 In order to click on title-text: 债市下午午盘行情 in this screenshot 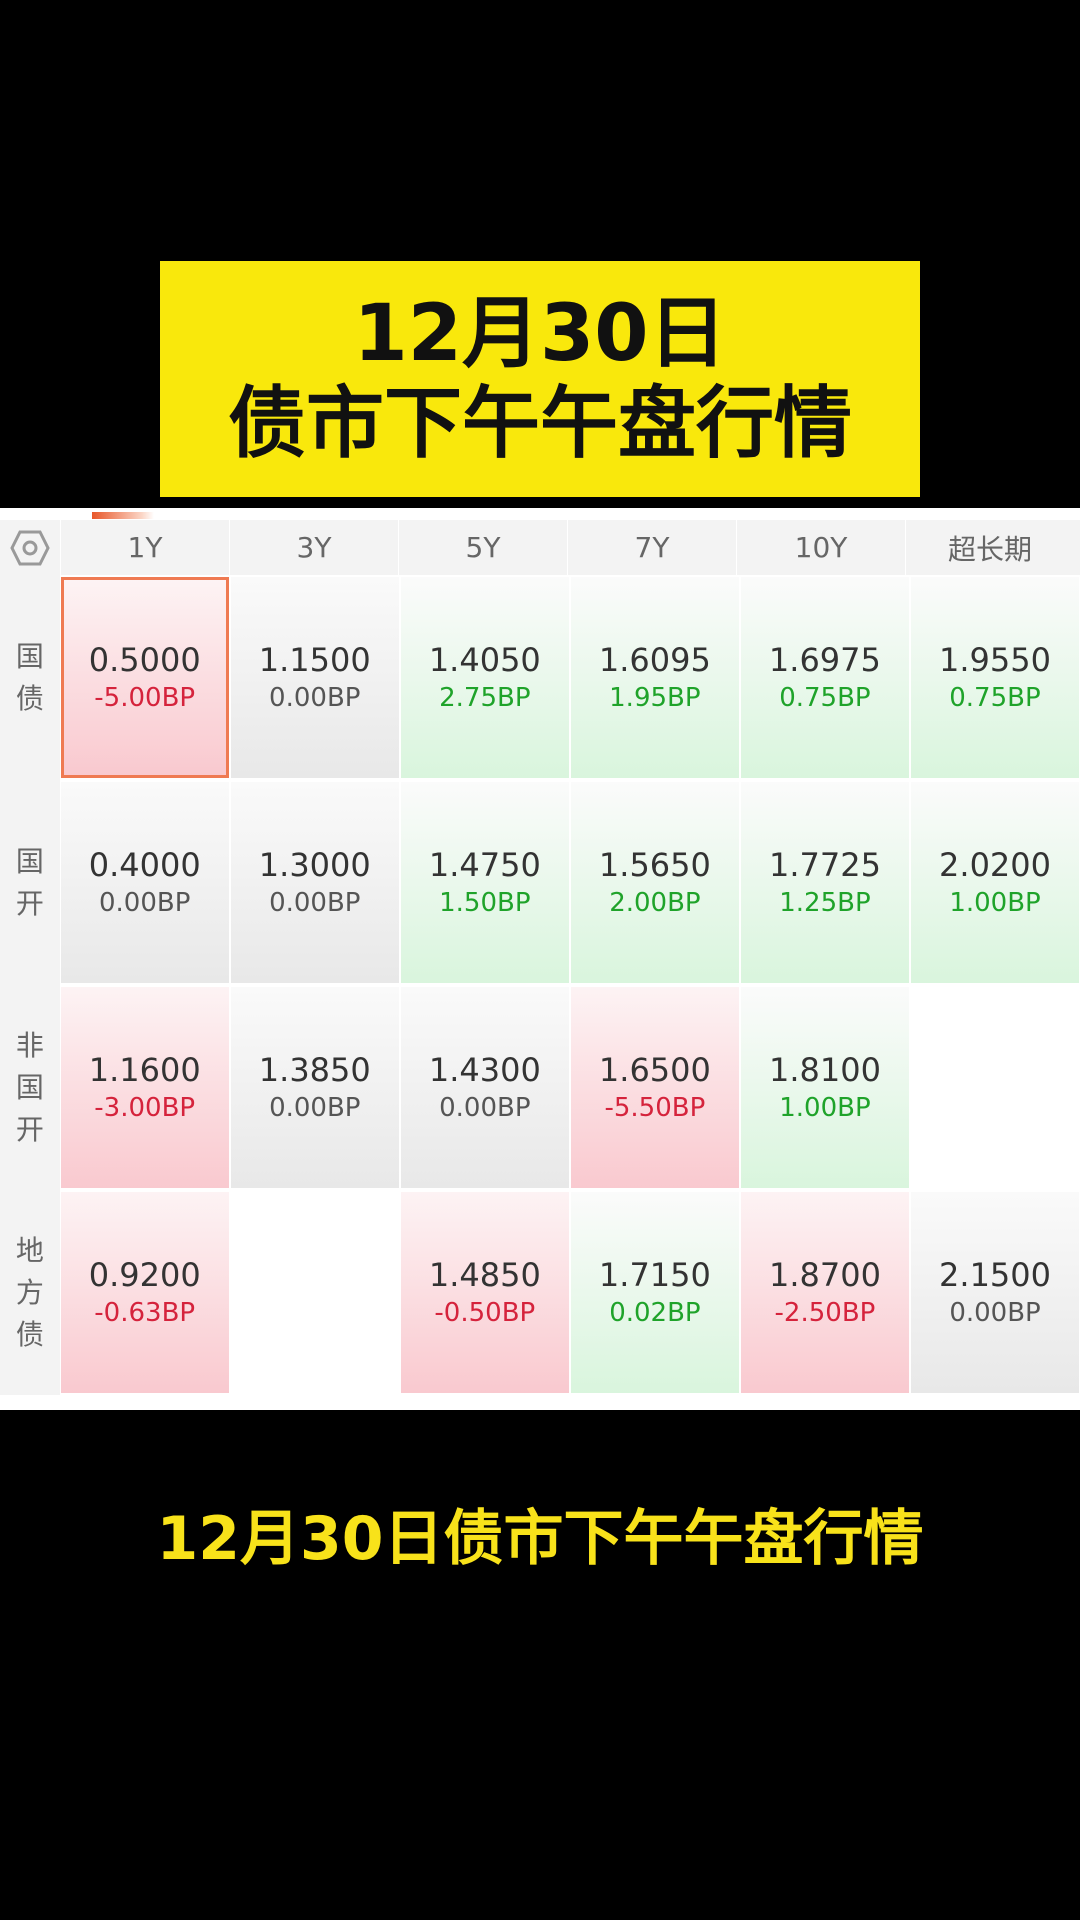, I will do `click(539, 424)`.